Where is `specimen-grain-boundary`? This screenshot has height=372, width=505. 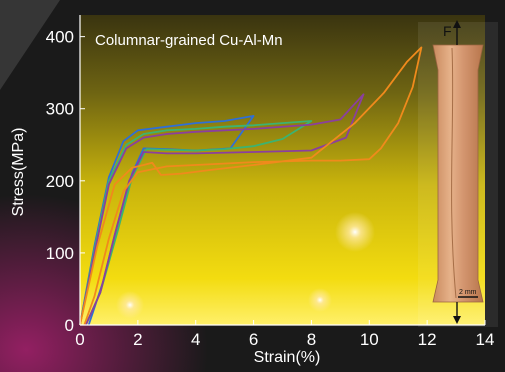 specimen-grain-boundary is located at coordinates (454, 173).